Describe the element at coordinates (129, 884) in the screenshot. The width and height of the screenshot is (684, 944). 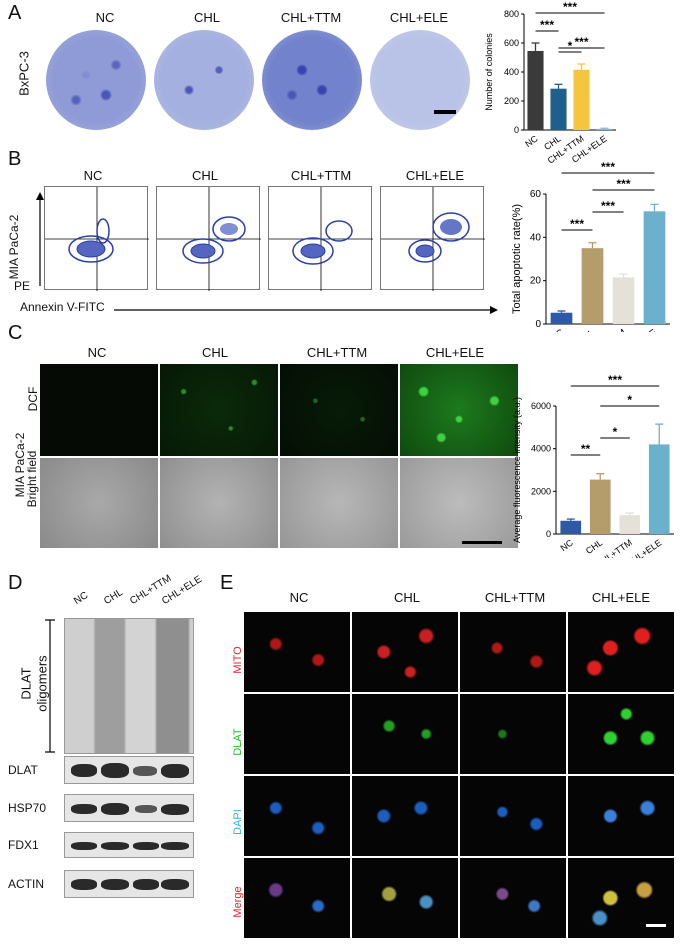
I see `d-blot-actin` at that location.